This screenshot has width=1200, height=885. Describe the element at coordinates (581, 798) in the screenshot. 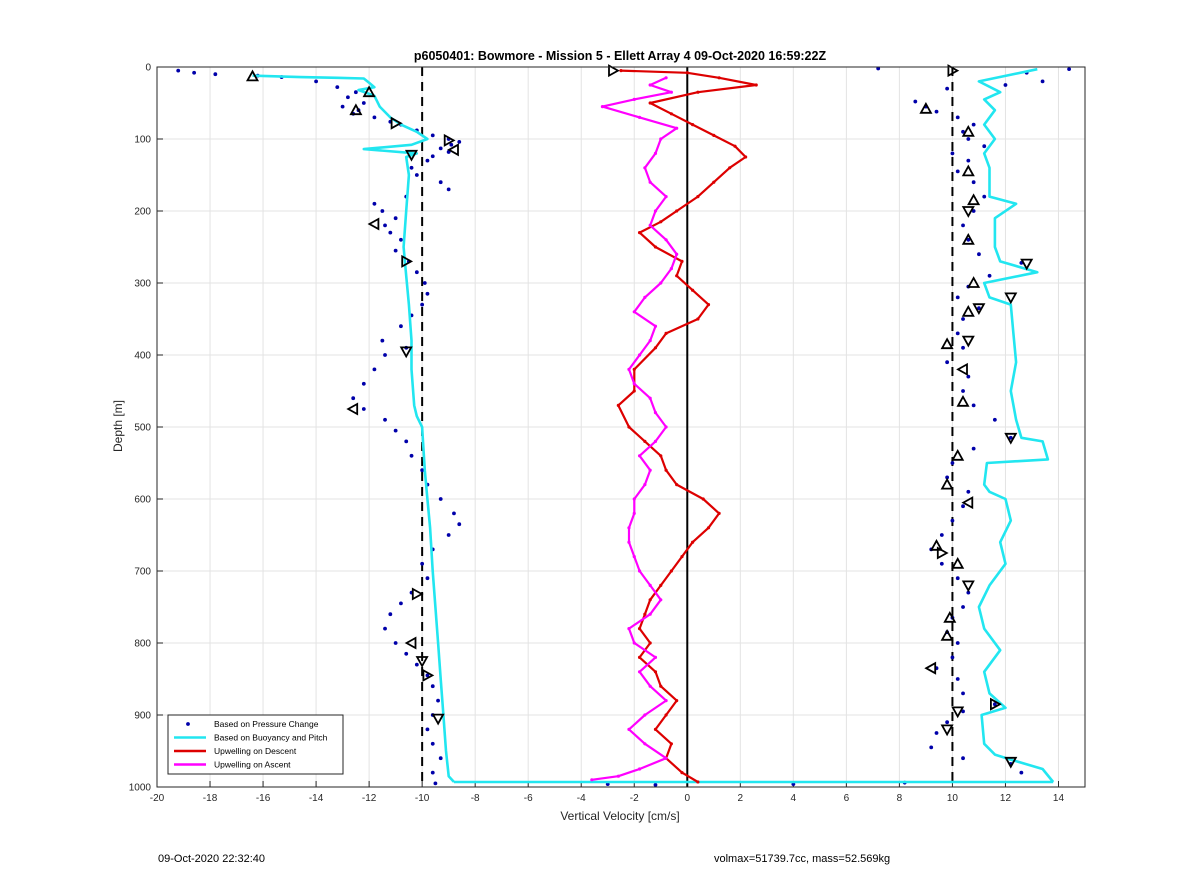

I see `x-tick-label: -4` at that location.